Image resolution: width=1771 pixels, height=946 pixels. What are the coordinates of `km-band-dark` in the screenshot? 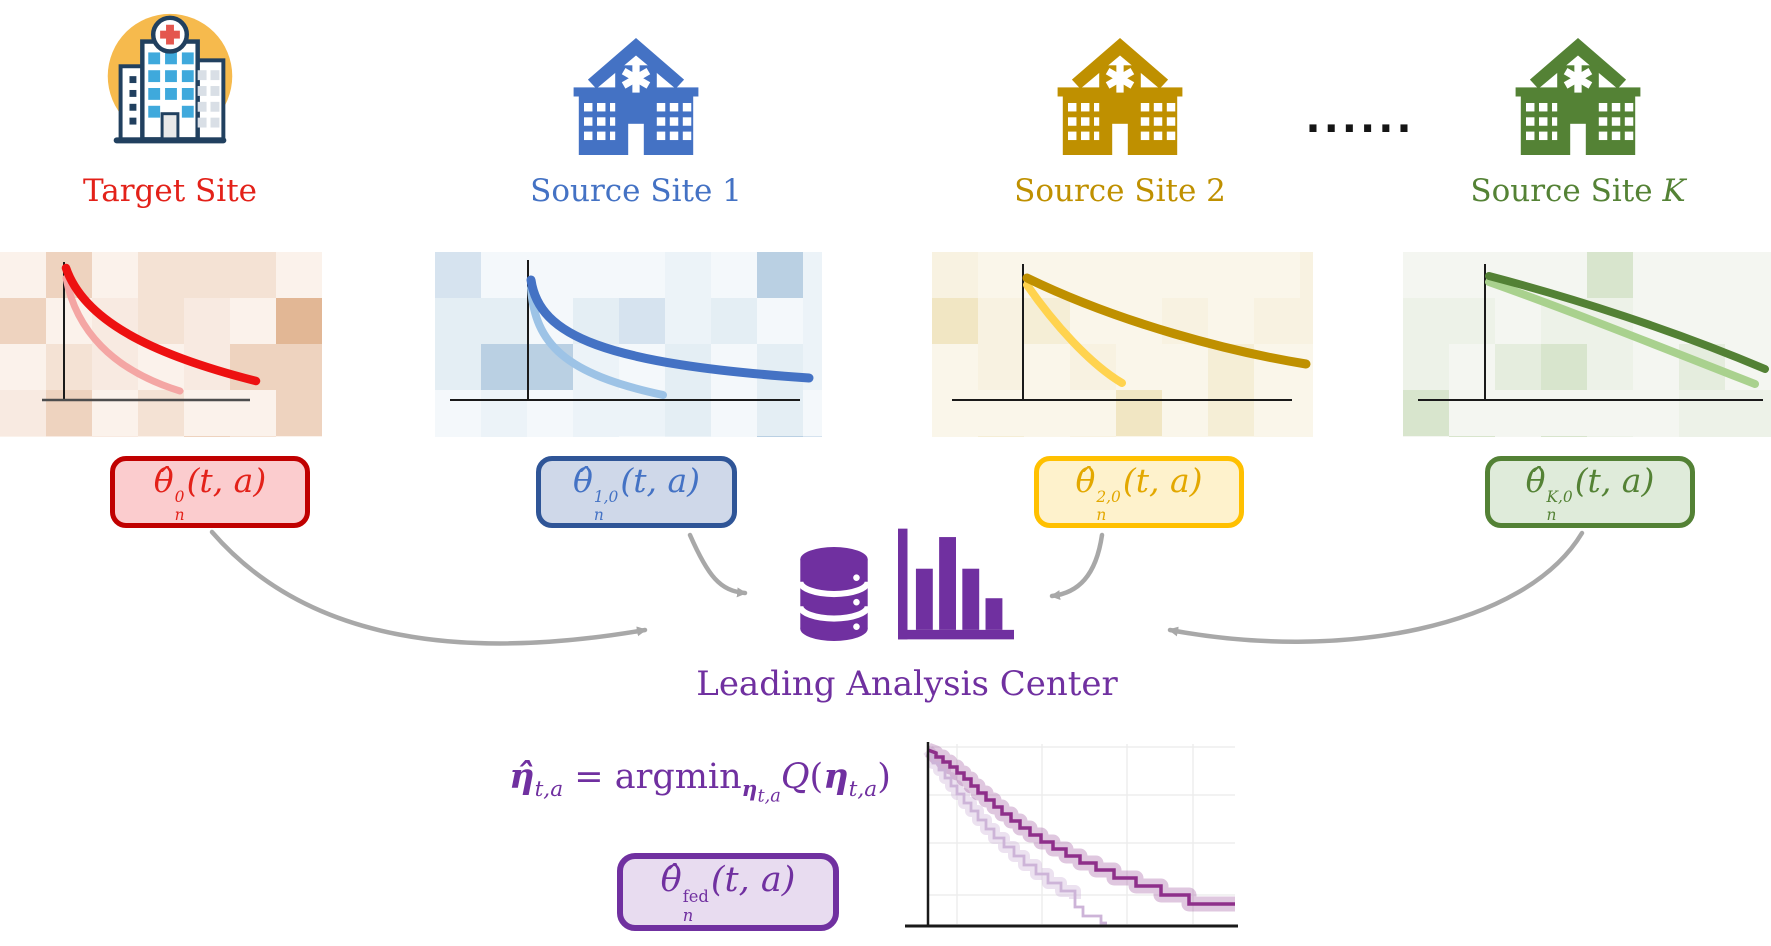 It's located at (1080, 827).